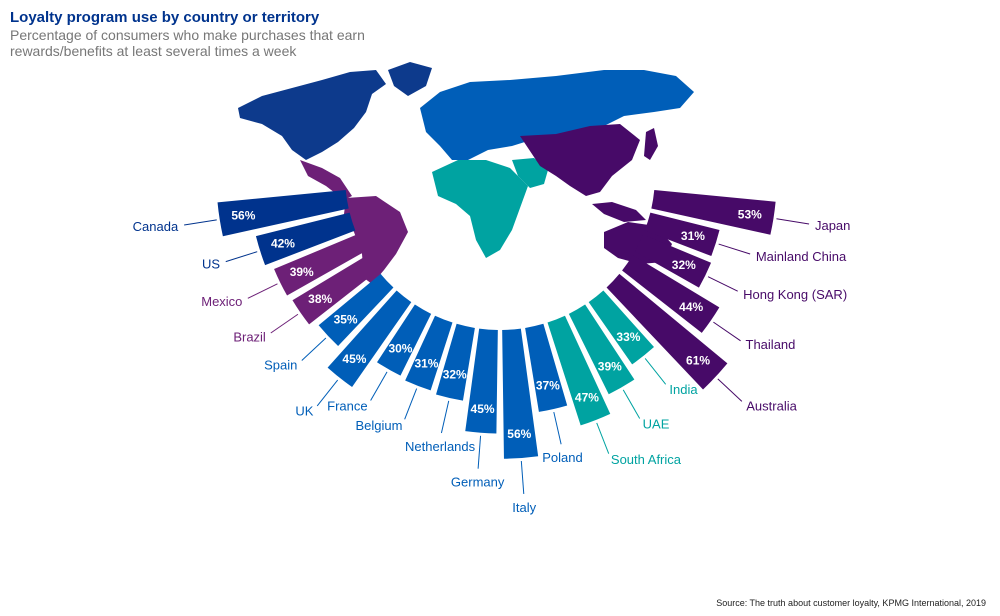 The width and height of the screenshot is (1000, 616). What do you see at coordinates (801, 256) in the screenshot?
I see `country-label-mainland-china: Mainland China` at bounding box center [801, 256].